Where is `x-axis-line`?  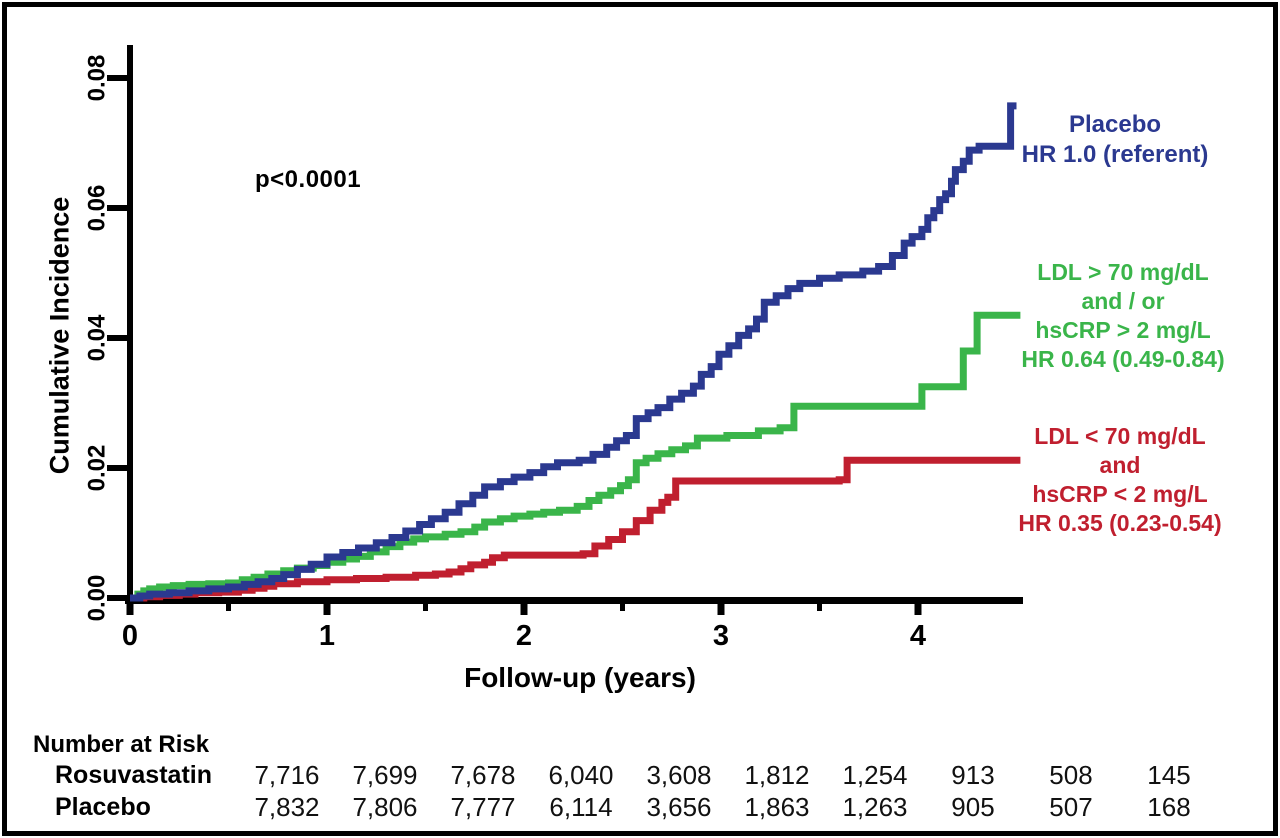
x-axis-line is located at coordinates (574, 600).